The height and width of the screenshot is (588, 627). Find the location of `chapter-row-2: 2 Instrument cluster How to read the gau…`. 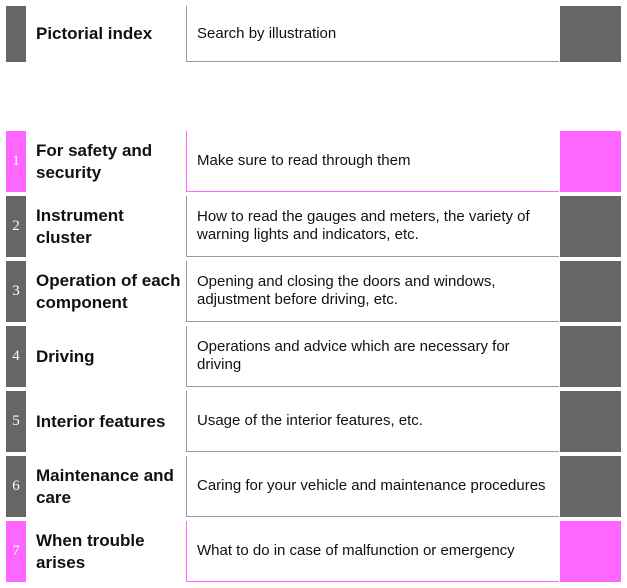

chapter-row-2: 2 Instrument cluster How to read the gau… is located at coordinates (313, 226).